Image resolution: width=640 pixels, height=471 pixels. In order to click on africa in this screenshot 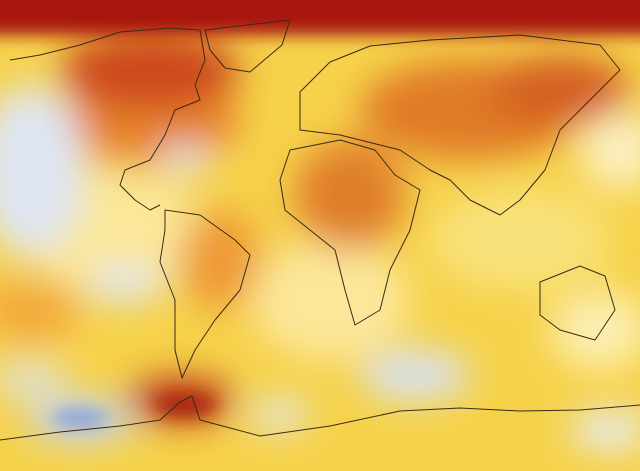, I will do `click(350, 232)`.